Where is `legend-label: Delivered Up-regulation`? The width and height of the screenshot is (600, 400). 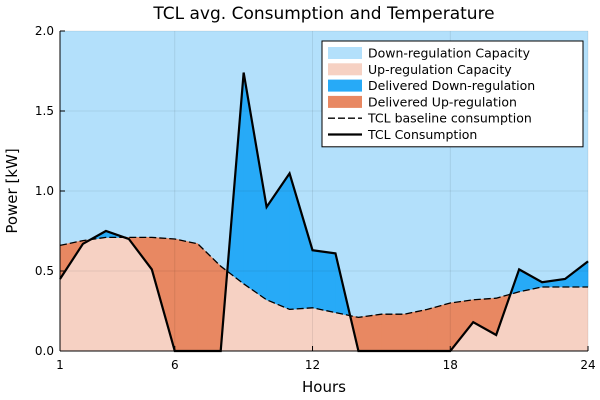 legend-label: Delivered Up-regulation is located at coordinates (442, 101).